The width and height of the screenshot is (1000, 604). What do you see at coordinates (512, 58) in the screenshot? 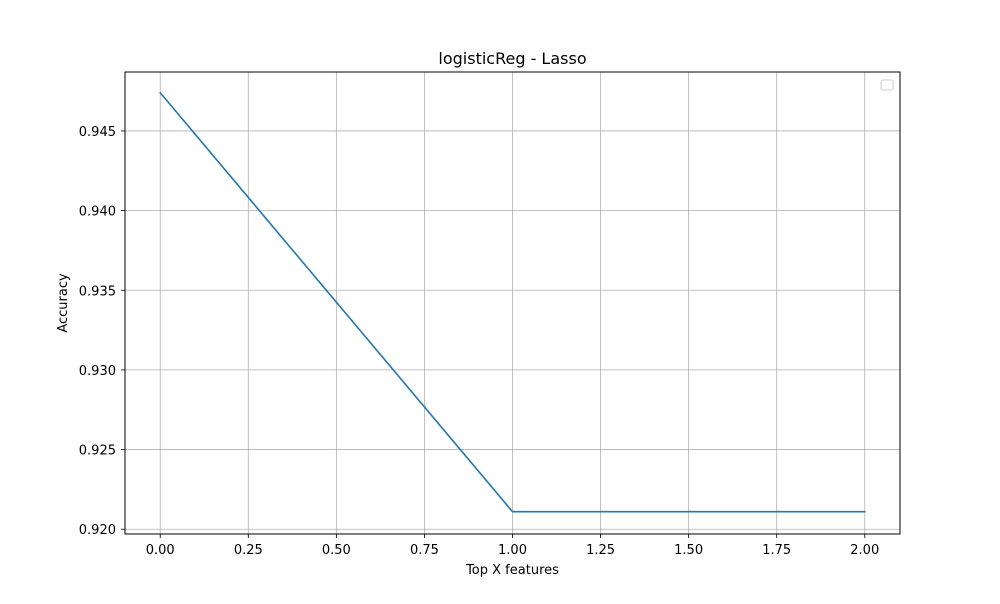
I see `chart-title: logisticReg - Lasso` at bounding box center [512, 58].